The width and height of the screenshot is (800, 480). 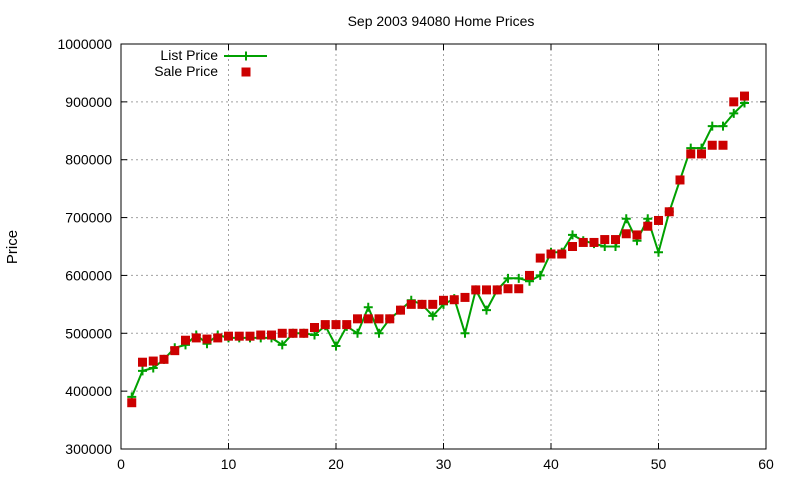 What do you see at coordinates (551, 464) in the screenshot?
I see `x-tick-label: 40` at bounding box center [551, 464].